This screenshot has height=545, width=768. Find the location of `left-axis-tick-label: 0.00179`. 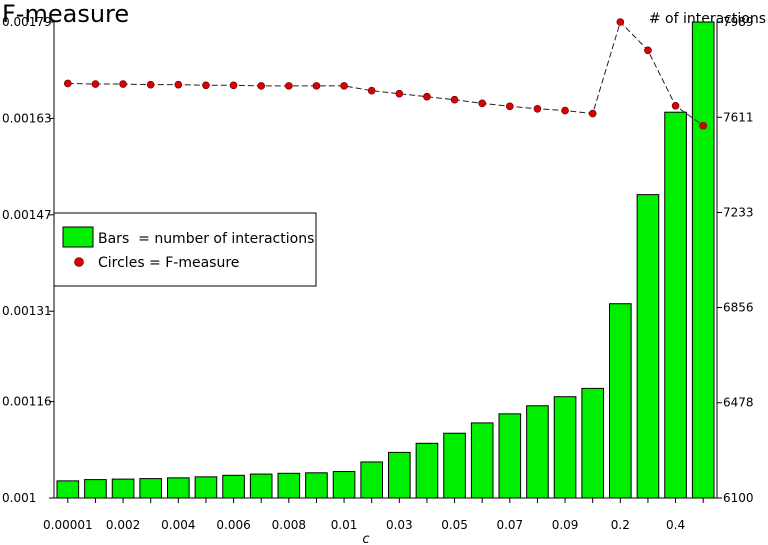

left-axis-tick-label: 0.00179 is located at coordinates (27, 22).